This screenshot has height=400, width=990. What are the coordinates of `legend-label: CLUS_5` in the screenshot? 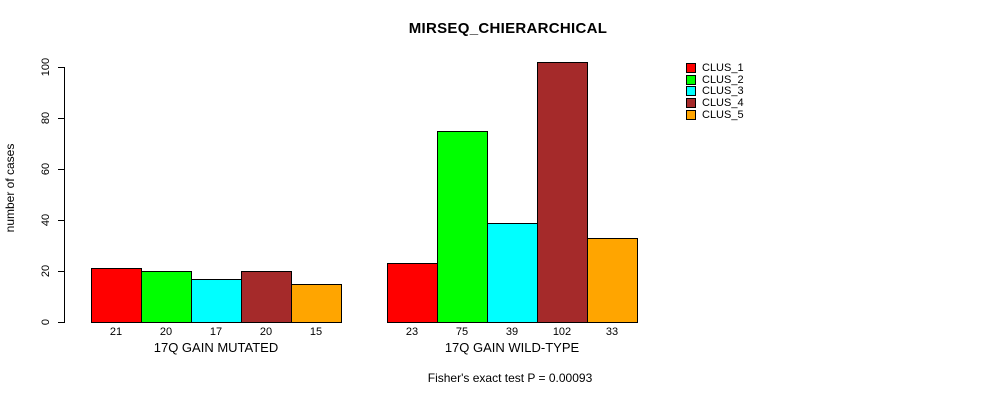 It's located at (723, 115).